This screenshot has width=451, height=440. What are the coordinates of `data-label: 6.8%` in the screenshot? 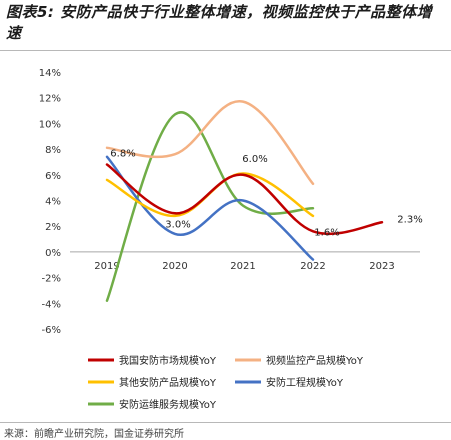 It's located at (122, 154).